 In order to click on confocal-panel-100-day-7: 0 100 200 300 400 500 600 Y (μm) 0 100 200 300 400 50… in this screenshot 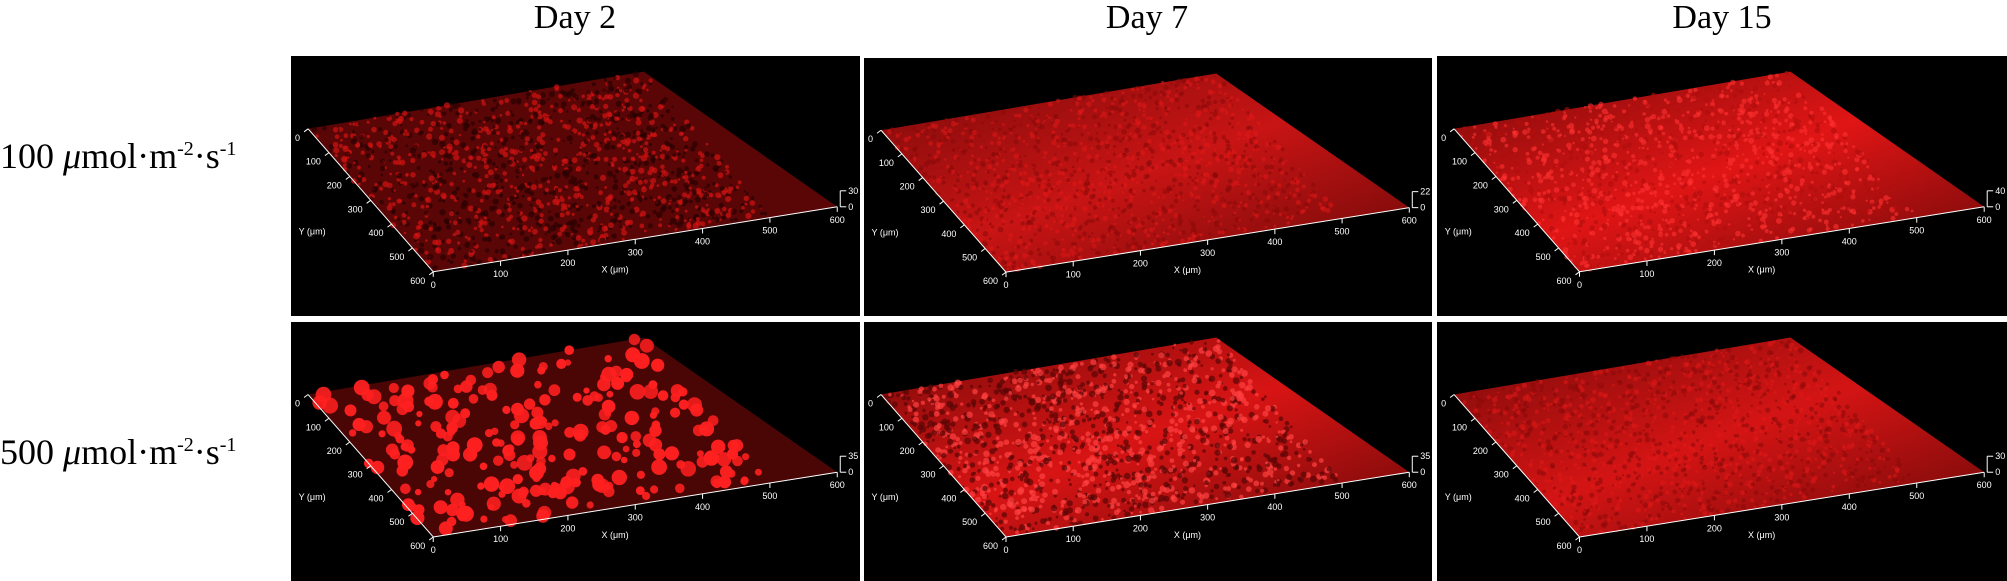, I will do `click(1148, 187)`.